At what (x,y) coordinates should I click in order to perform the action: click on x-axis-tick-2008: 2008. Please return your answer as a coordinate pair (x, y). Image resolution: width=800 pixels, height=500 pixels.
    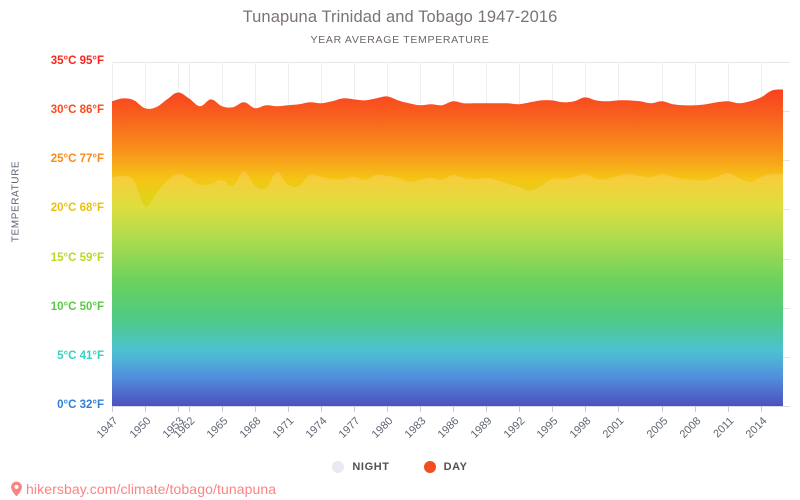
    Looking at the image, I should click on (690, 428).